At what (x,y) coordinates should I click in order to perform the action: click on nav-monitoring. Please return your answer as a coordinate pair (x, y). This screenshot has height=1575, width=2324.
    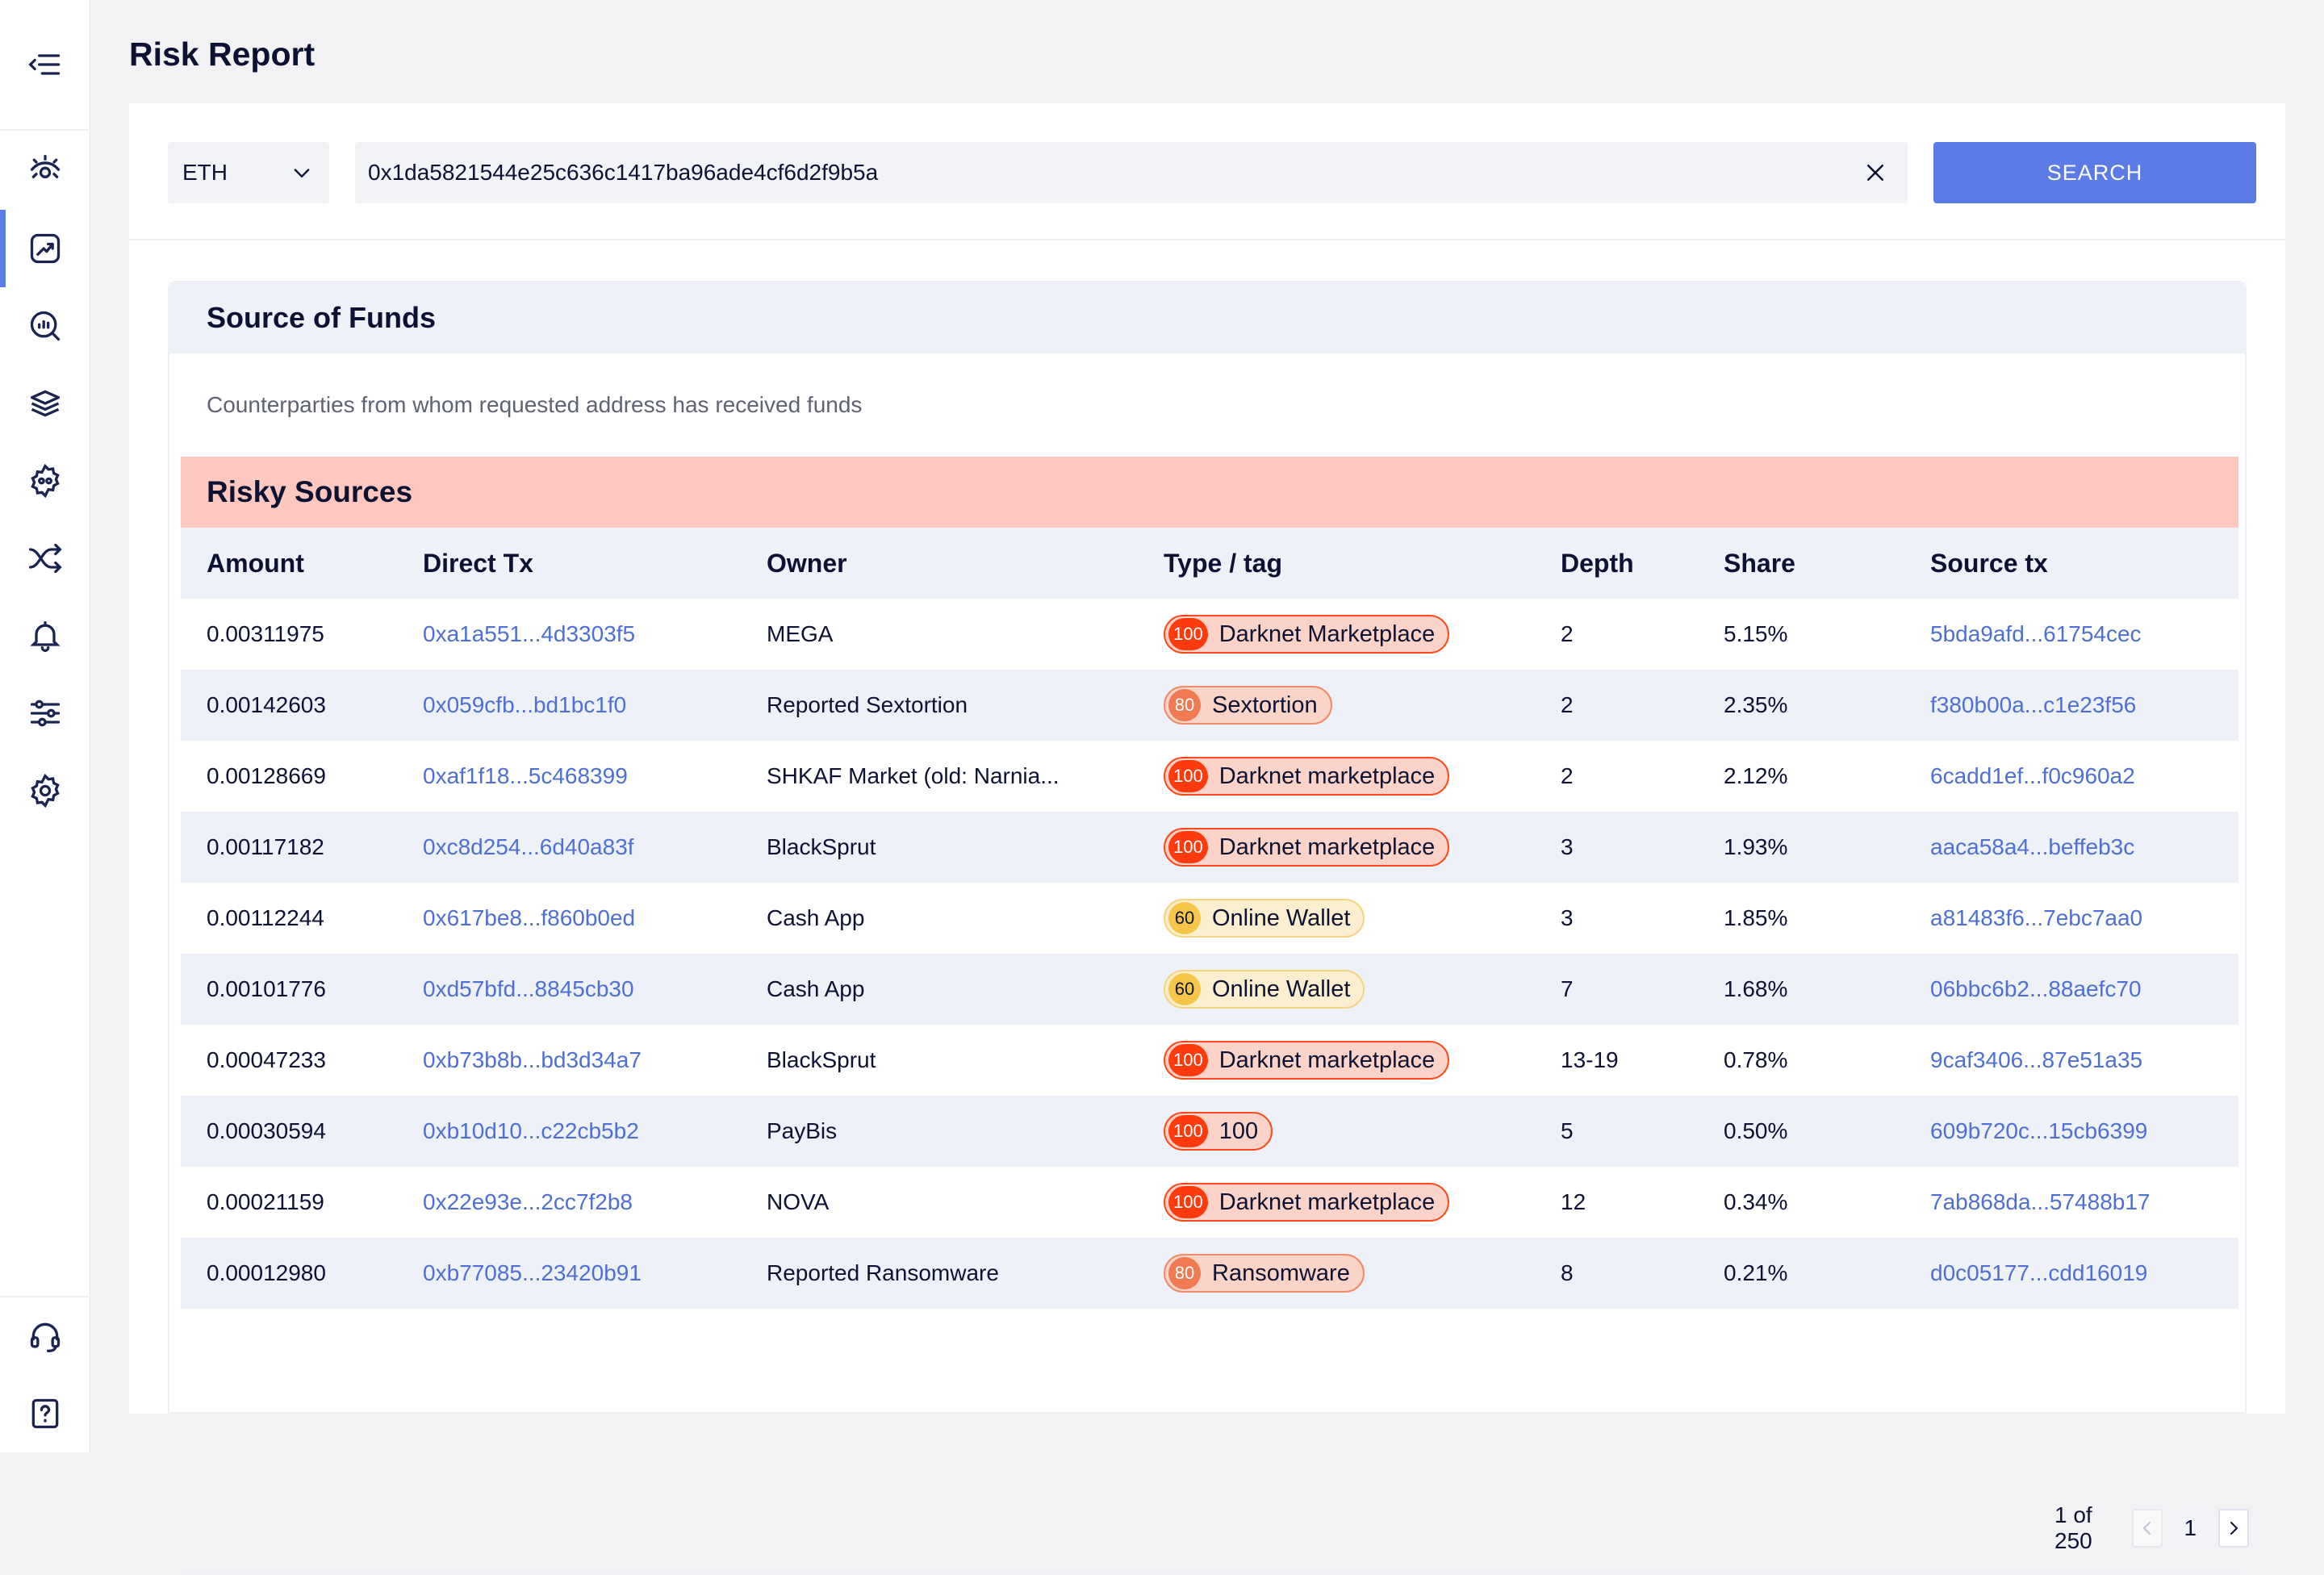
    Looking at the image, I should click on (45, 171).